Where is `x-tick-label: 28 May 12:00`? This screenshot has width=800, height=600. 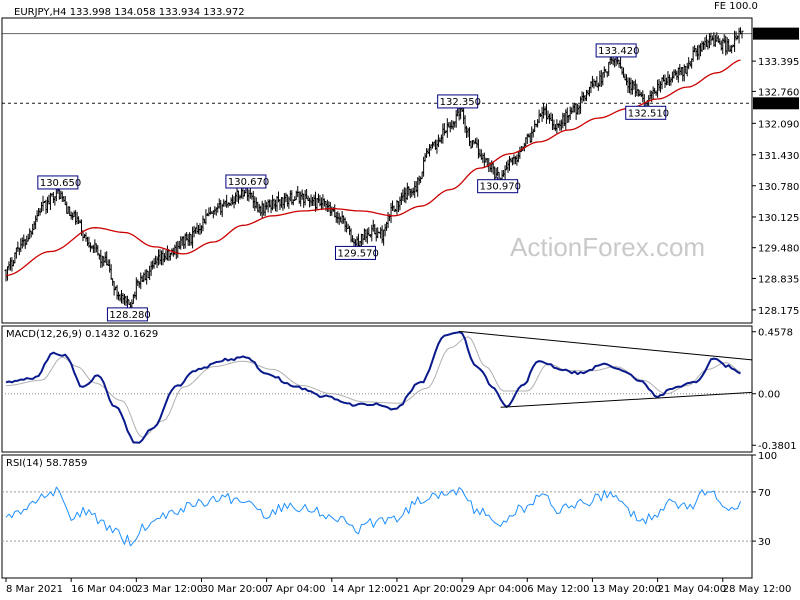
x-tick-label: 28 May 12:00 is located at coordinates (757, 589).